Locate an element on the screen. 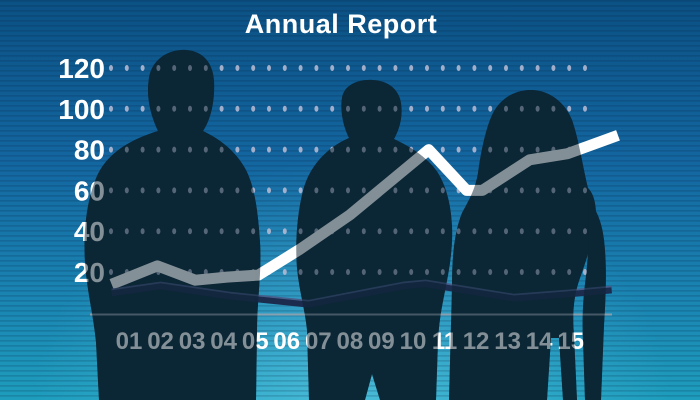 The image size is (700, 400). y-tick-label: 100 is located at coordinates (81, 109).